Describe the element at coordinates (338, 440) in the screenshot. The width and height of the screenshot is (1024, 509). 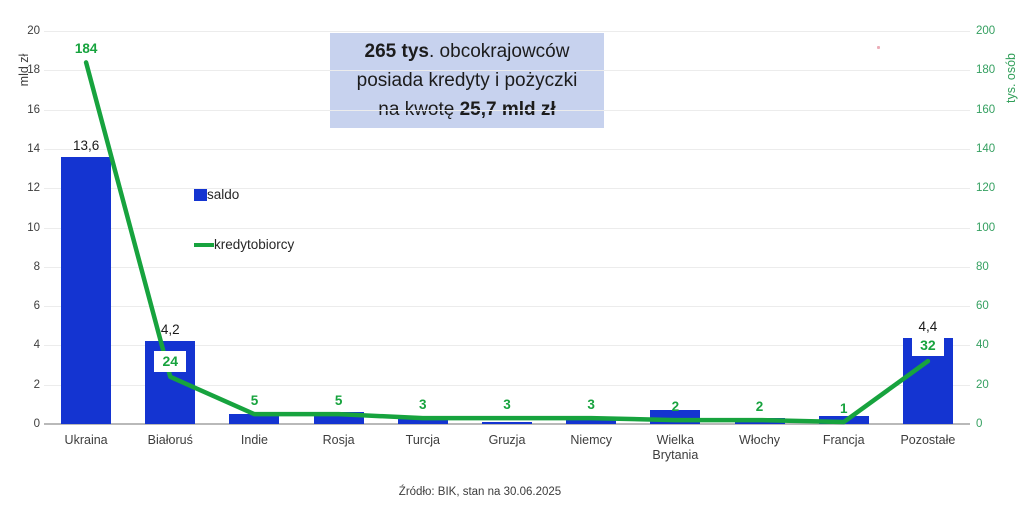
I see `category-label: Rosja` at that location.